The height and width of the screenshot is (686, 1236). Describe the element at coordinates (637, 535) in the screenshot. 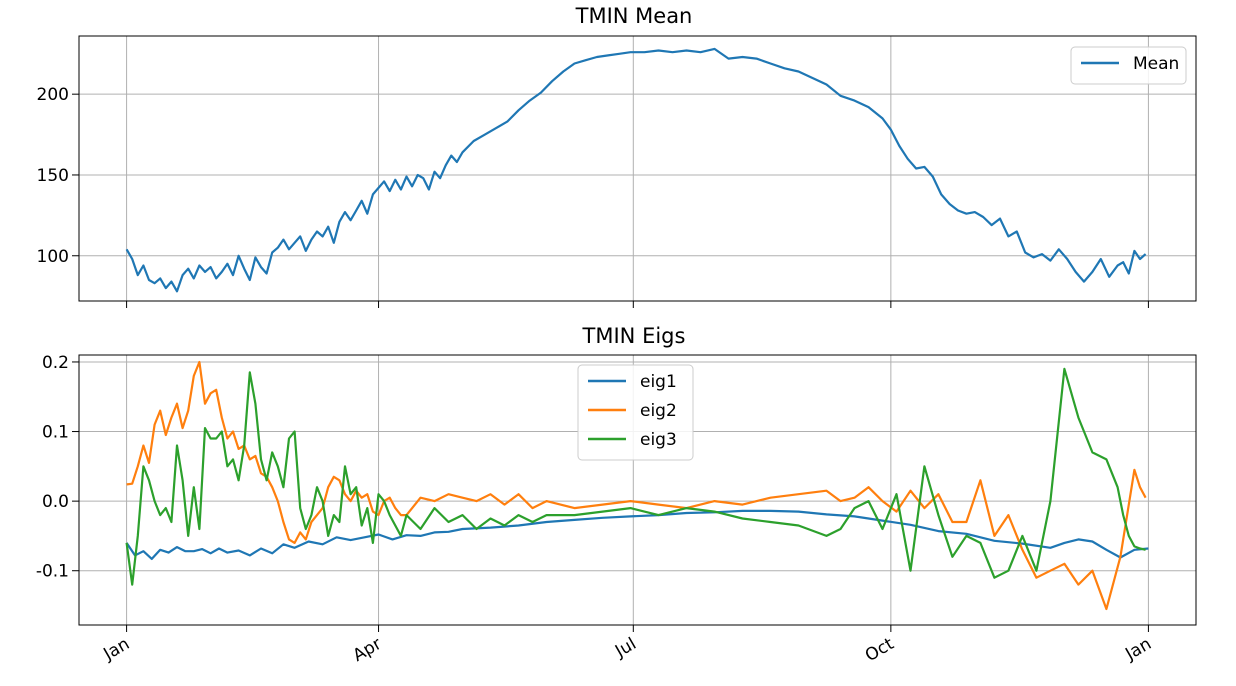

I see `series-line-eig1` at that location.